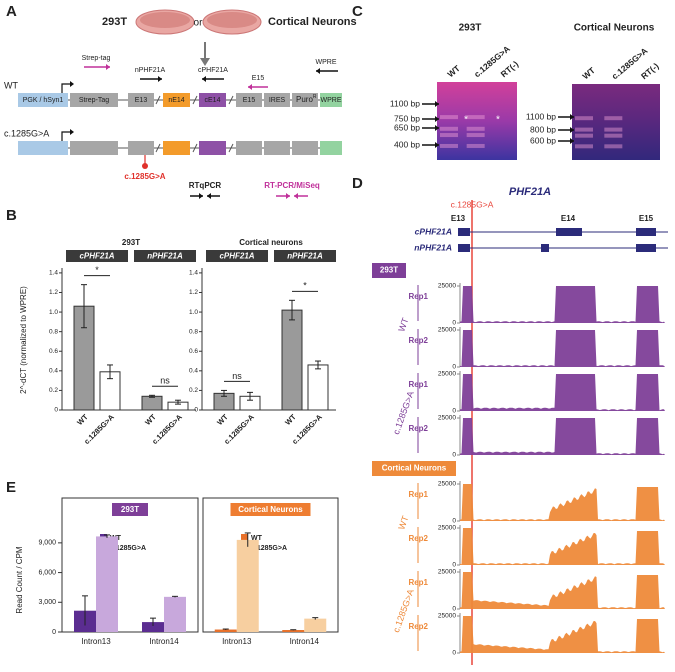  Describe the element at coordinates (66, 88) in the screenshot. I see `promoter-arrow` at that location.